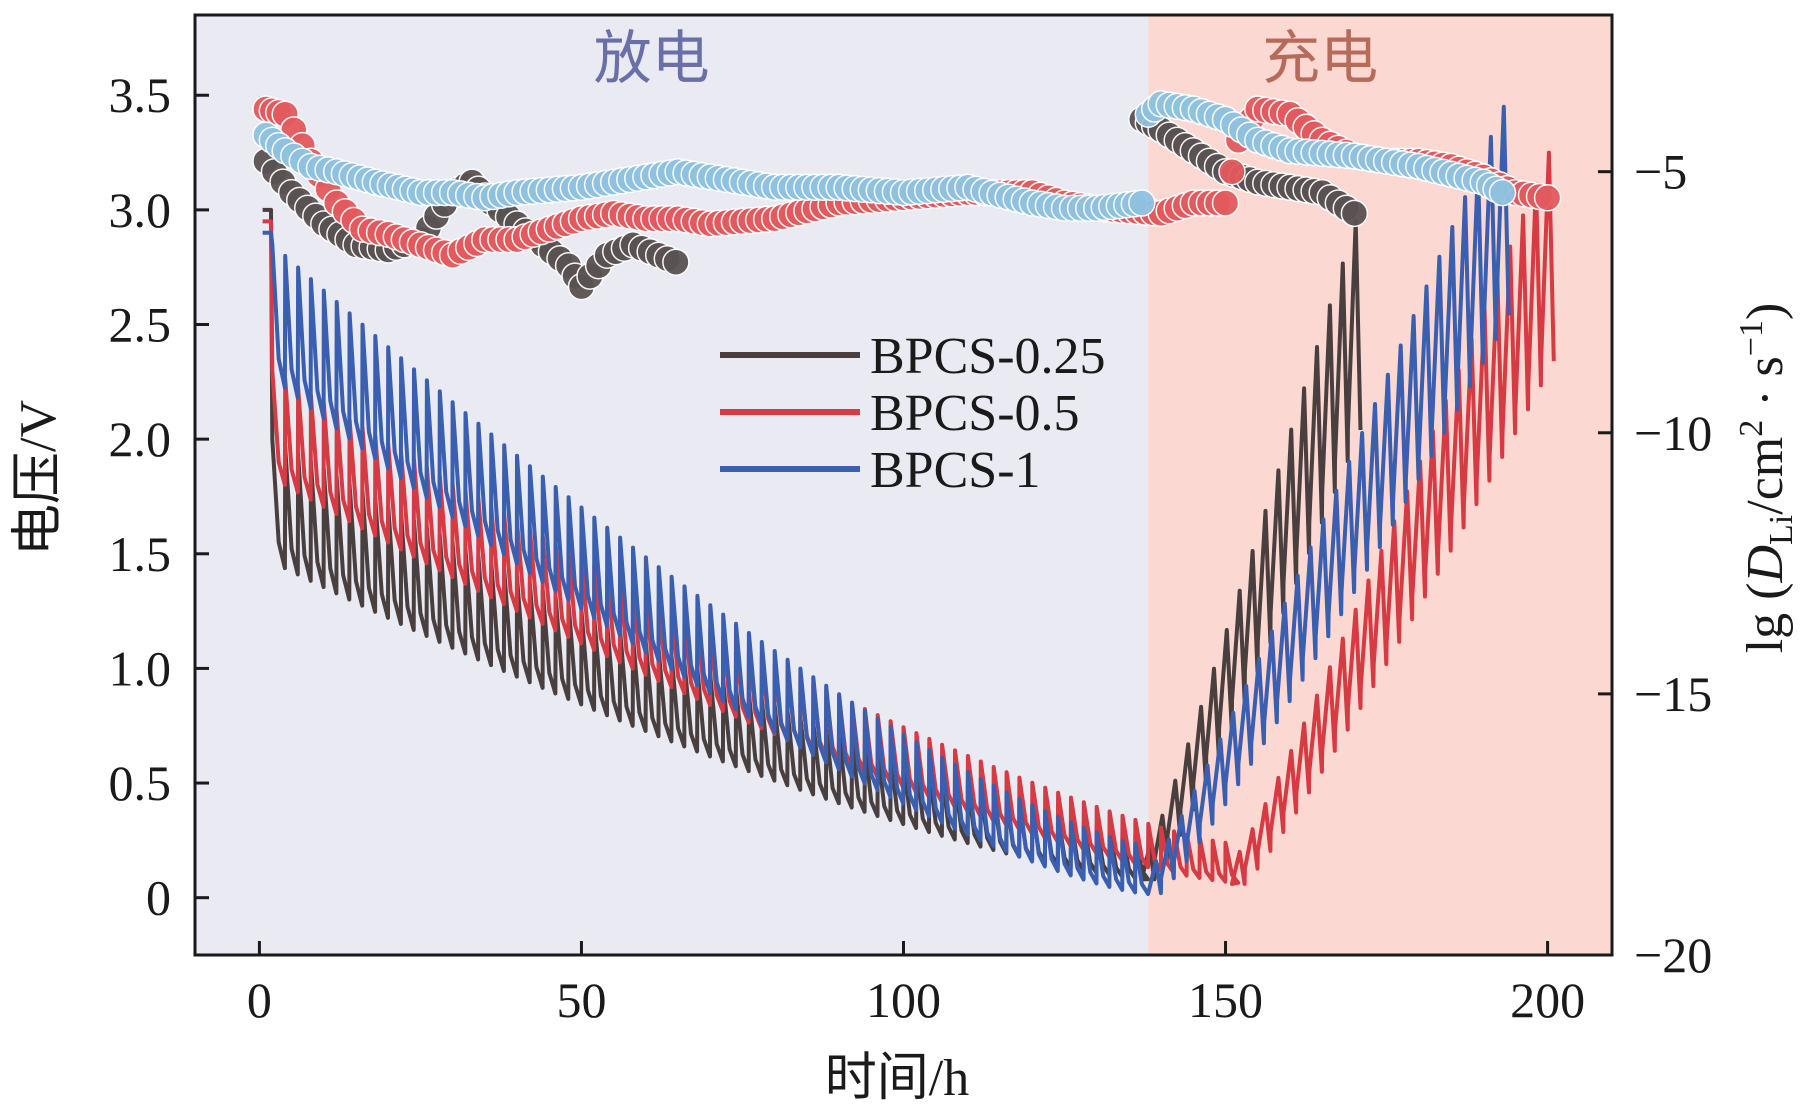 The image size is (1818, 1113). I want to click on y-axis-left: 0 0.5 1.0 1.5 2.0 2.5 3.0 3.5, so click(159, 496).